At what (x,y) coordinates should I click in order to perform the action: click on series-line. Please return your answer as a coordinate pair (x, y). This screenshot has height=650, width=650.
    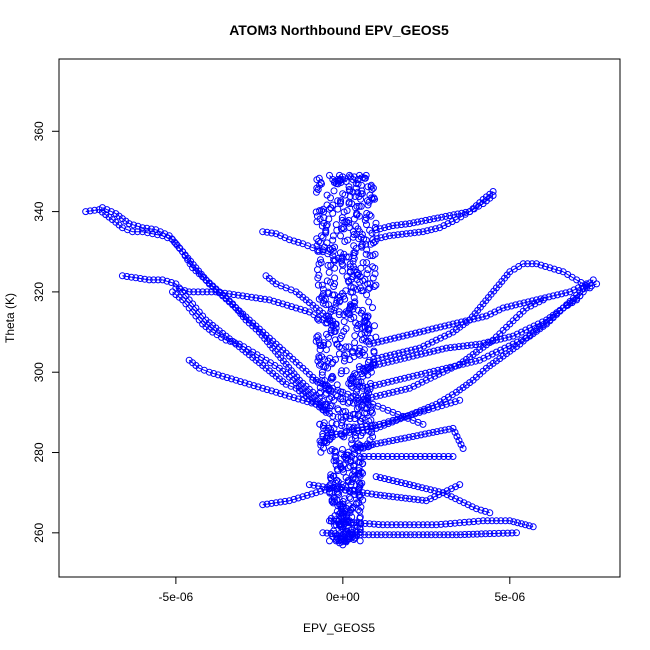
    Looking at the image, I should click on (459, 360).